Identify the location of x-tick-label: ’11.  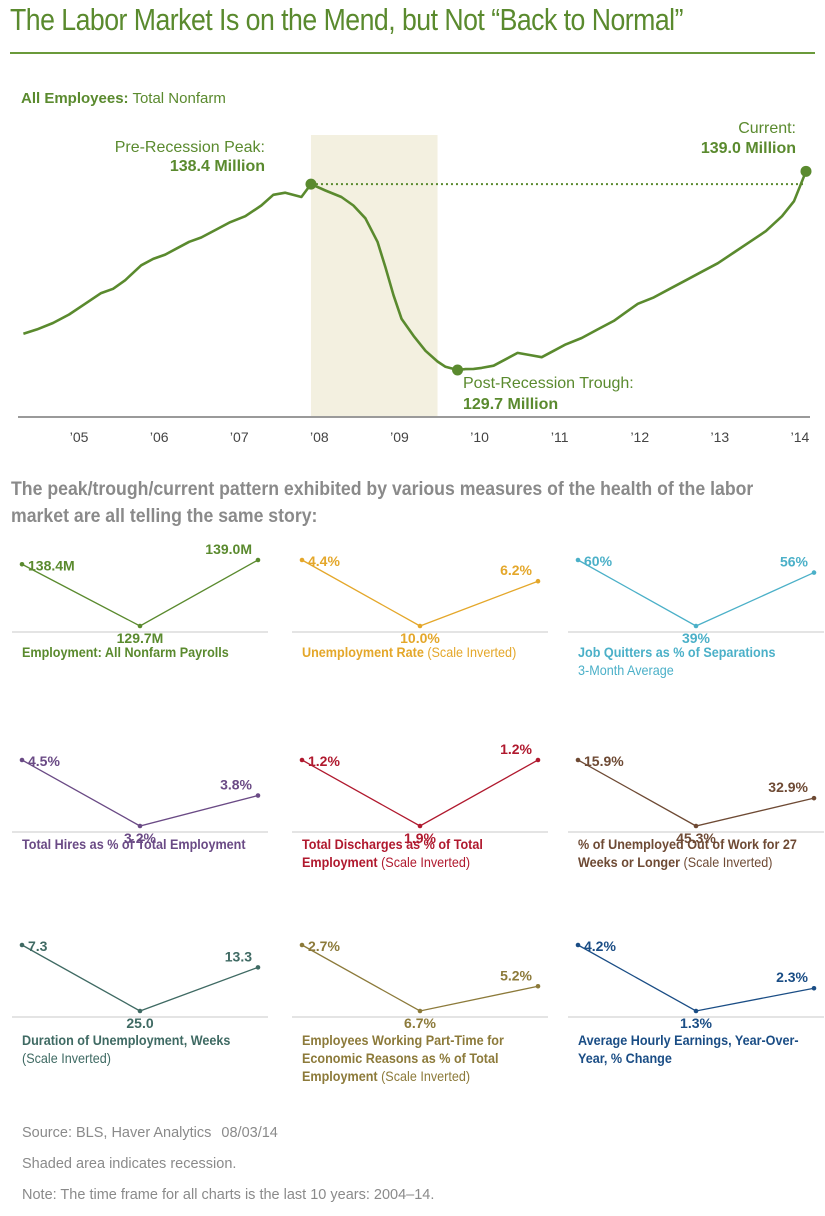
(560, 437).